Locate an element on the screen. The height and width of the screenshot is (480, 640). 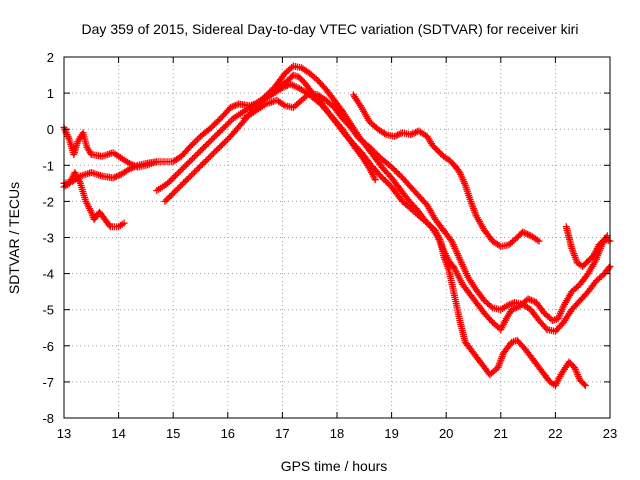
y-tick-label: -6 is located at coordinates (48, 346).